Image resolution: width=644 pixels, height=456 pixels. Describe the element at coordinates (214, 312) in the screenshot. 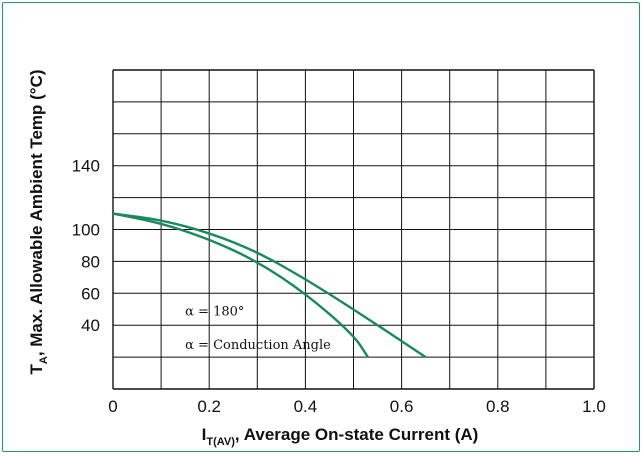

I see `annotation-1: α = 180°` at that location.